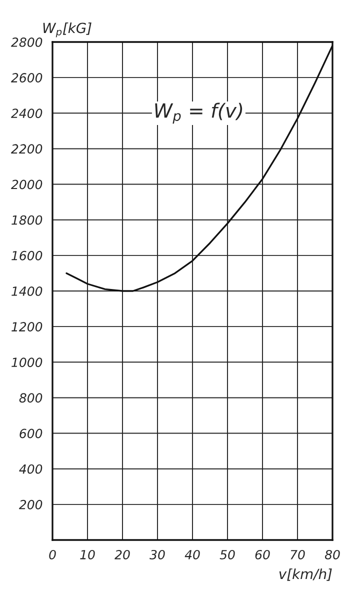 The image size is (350, 600). Describe the element at coordinates (30, 505) in the screenshot. I see `y-tick-label: 200` at that location.